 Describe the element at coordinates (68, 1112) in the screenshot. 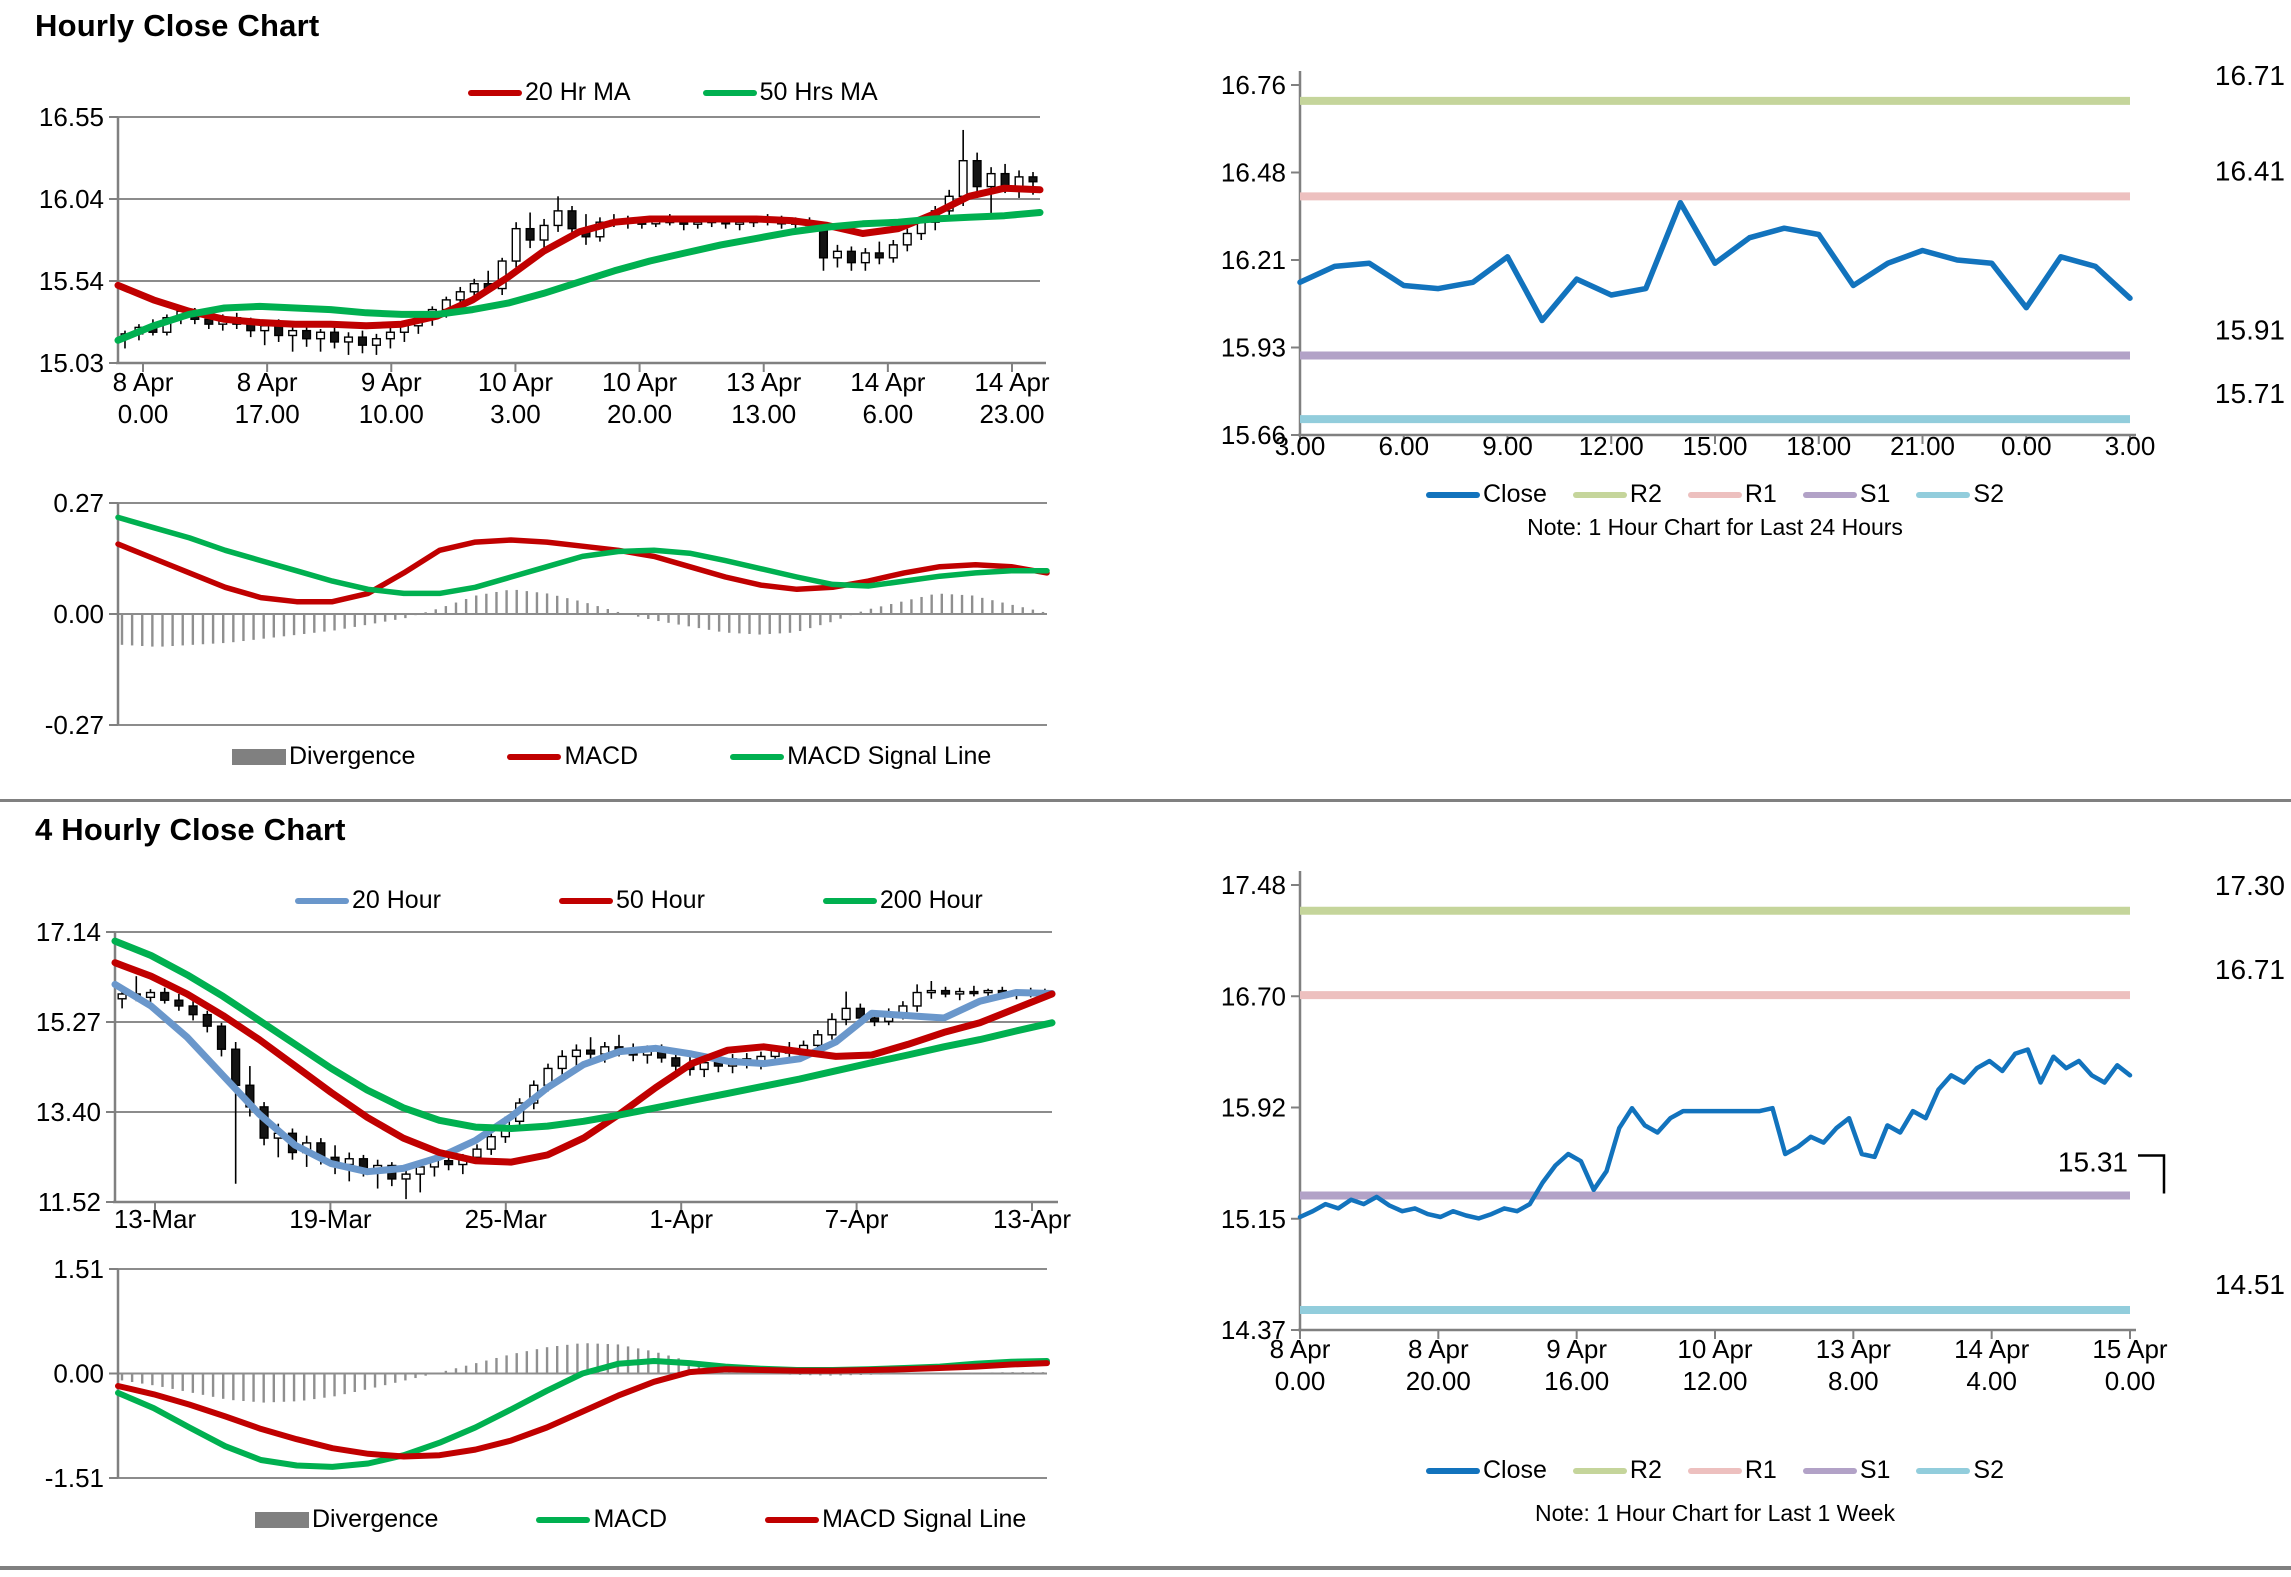

I see `y-tick-label: 13.40` at that location.